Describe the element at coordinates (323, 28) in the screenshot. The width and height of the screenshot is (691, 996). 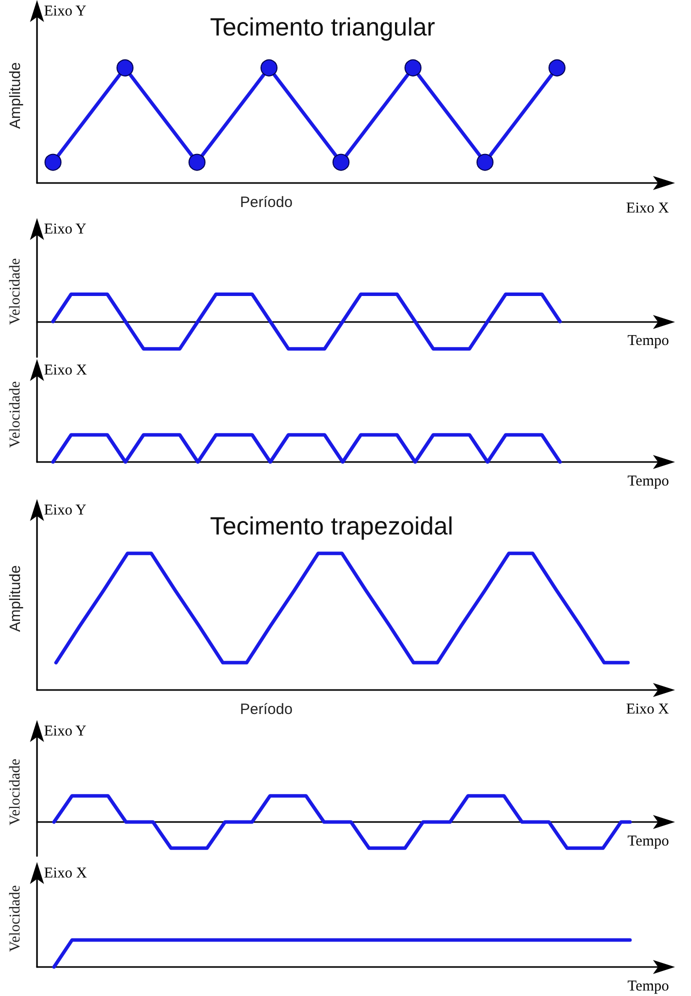
I see `chart-title: Tecimento triangular` at that location.